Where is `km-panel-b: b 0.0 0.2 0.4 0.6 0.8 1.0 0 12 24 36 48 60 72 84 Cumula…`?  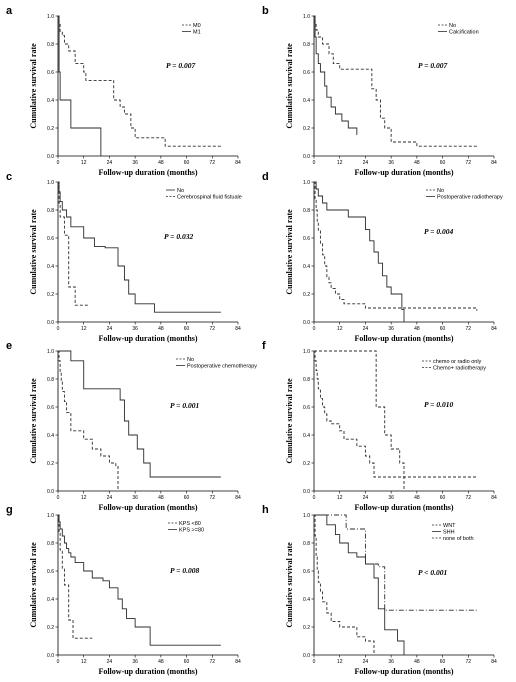
km-panel-b: b 0.0 0.2 0.4 0.6 0.8 1.0 0 12 24 36 48 60 72 84 Cumula… is located at coordinates (379, 91).